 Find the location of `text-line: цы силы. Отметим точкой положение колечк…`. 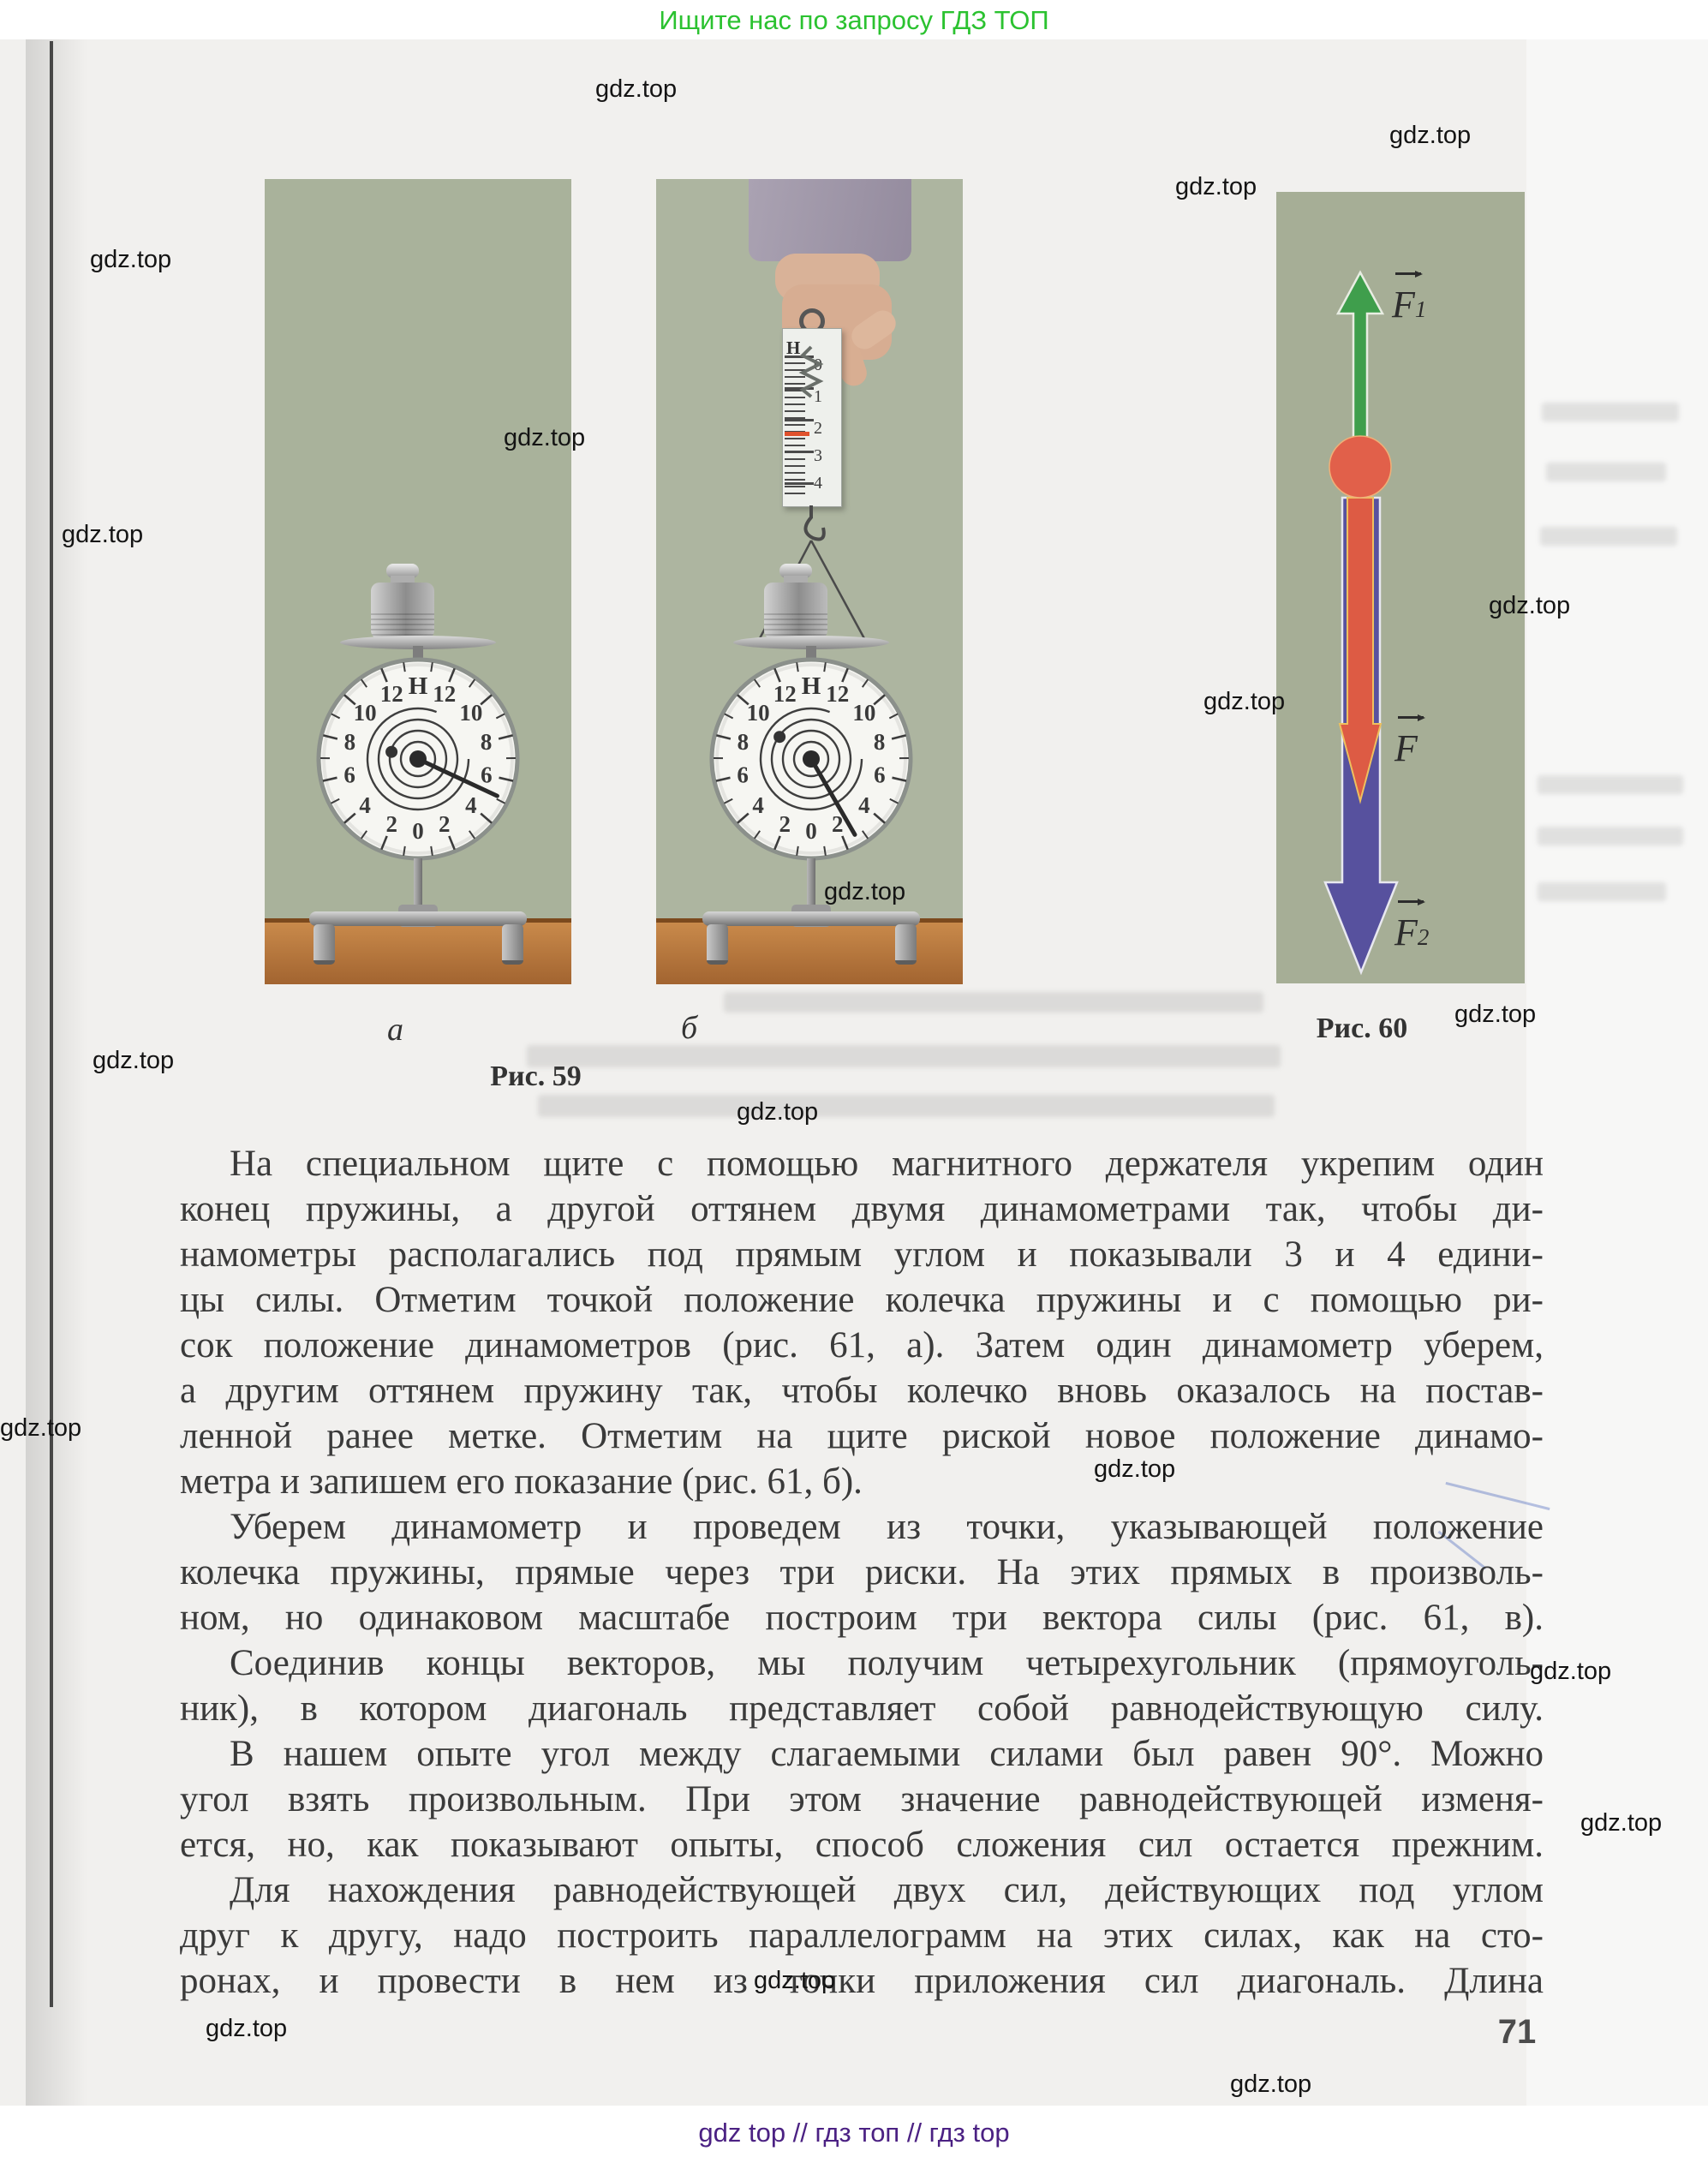

text-line: цы силы. Отметим точкой положение колечк… is located at coordinates (862, 1300).